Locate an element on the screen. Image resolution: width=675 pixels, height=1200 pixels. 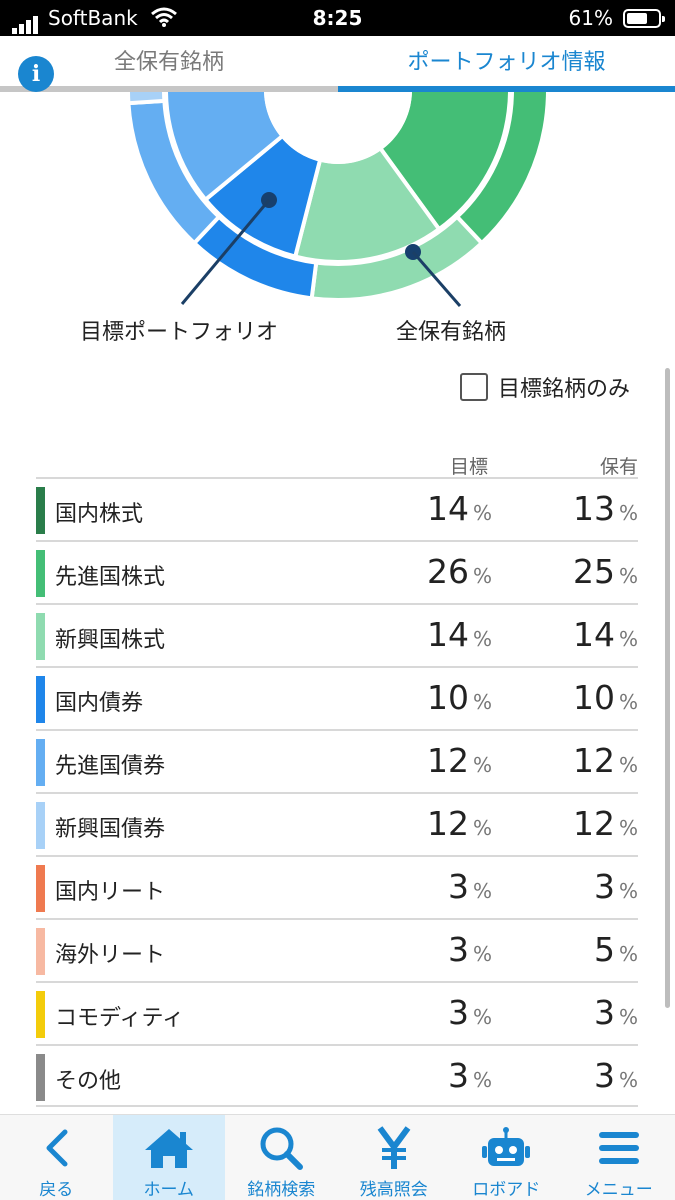
target-number: 12 is located at coordinates (447, 760).